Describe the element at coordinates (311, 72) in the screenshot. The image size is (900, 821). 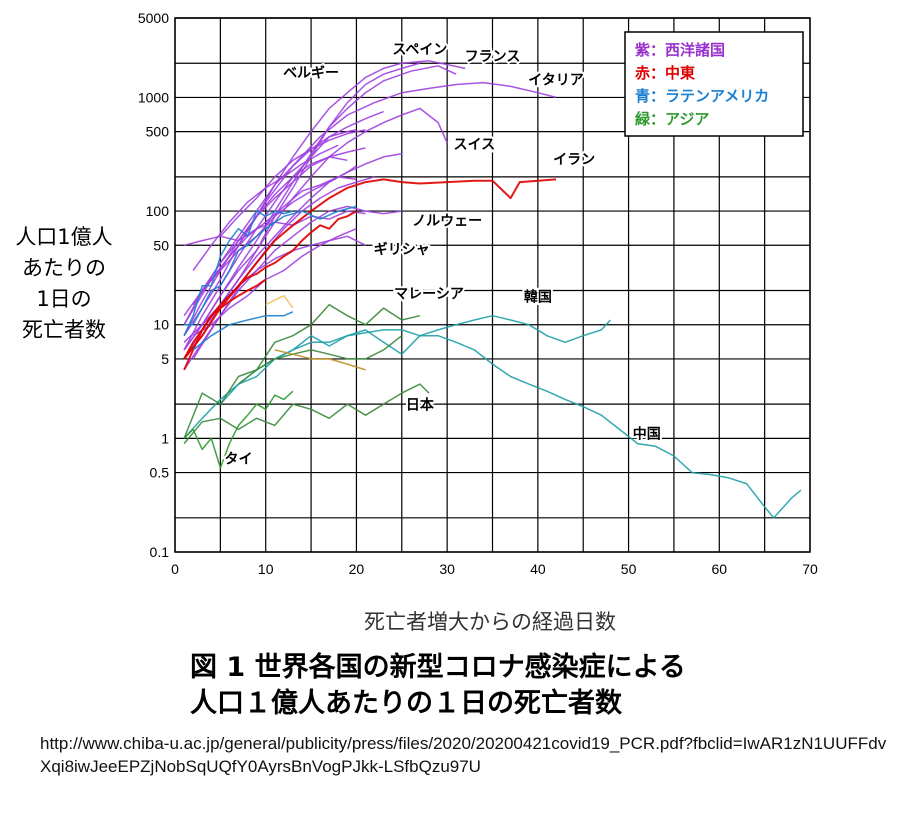
I see `annotation-label: ベルギー` at that location.